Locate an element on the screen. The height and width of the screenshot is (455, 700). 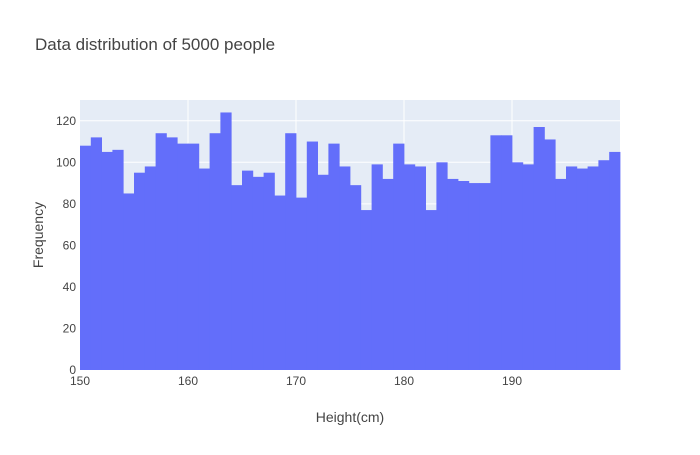
x-tick-labels: 150 160 170 180 190 is located at coordinates (296, 381).